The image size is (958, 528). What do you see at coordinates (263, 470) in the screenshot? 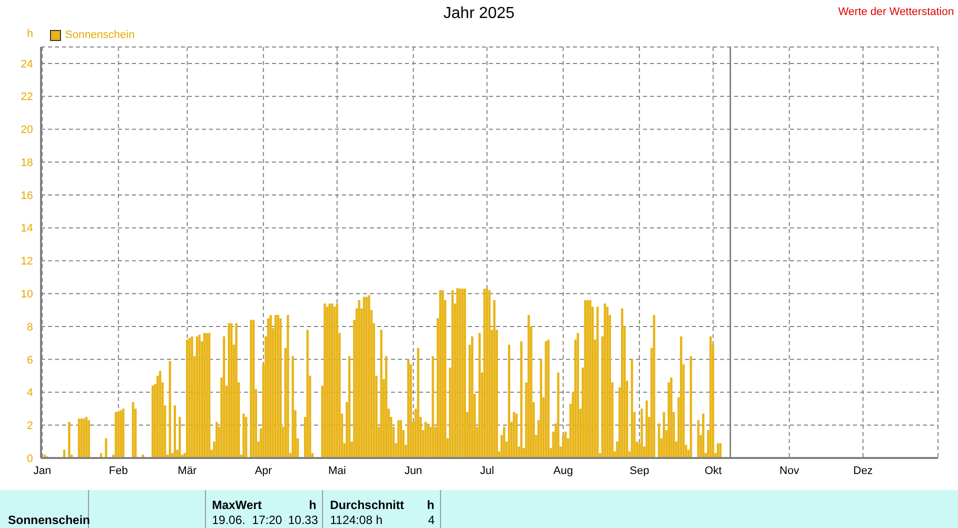
I see `x-tick-label: Apr` at bounding box center [263, 470].